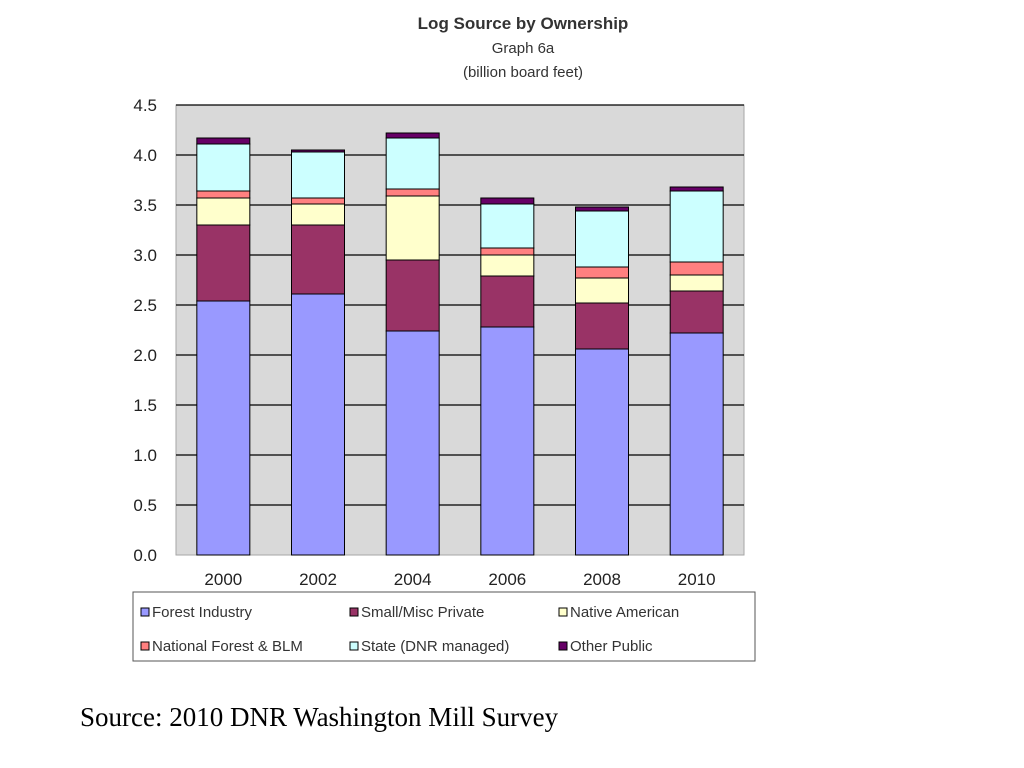 Image resolution: width=1024 pixels, height=768 pixels. I want to click on legend-box, so click(444, 626).